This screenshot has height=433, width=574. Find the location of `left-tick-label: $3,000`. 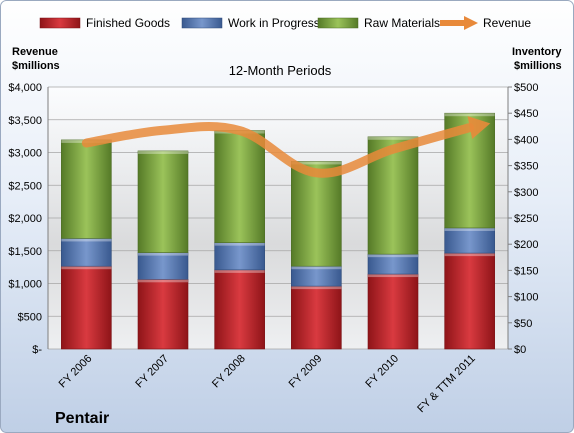

left-tick-label: $3,000 is located at coordinates (25, 154).